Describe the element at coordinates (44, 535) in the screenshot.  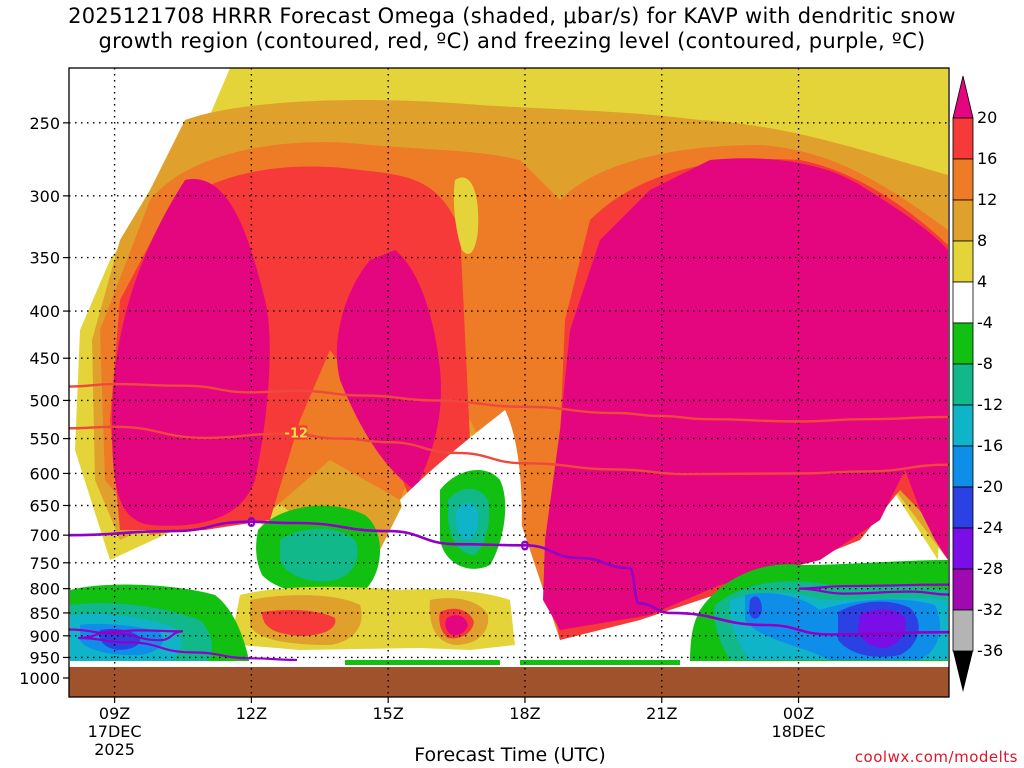
I see `y-tick-label-700: 700` at that location.